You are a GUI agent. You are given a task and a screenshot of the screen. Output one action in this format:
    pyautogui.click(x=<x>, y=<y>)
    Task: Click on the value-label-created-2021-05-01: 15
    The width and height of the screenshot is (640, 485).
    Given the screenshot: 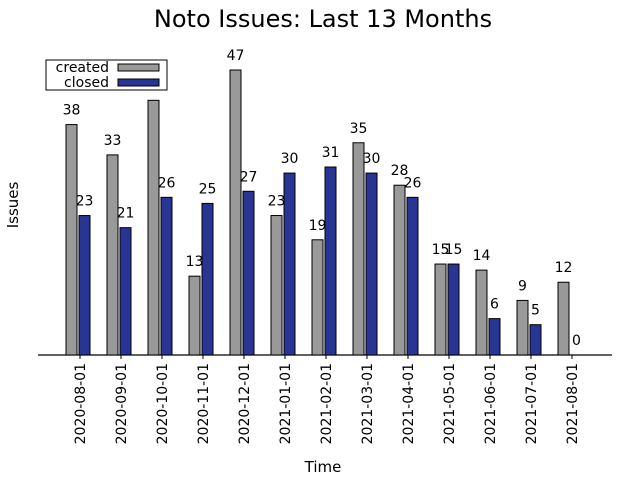 What is the action you would take?
    pyautogui.click(x=441, y=250)
    